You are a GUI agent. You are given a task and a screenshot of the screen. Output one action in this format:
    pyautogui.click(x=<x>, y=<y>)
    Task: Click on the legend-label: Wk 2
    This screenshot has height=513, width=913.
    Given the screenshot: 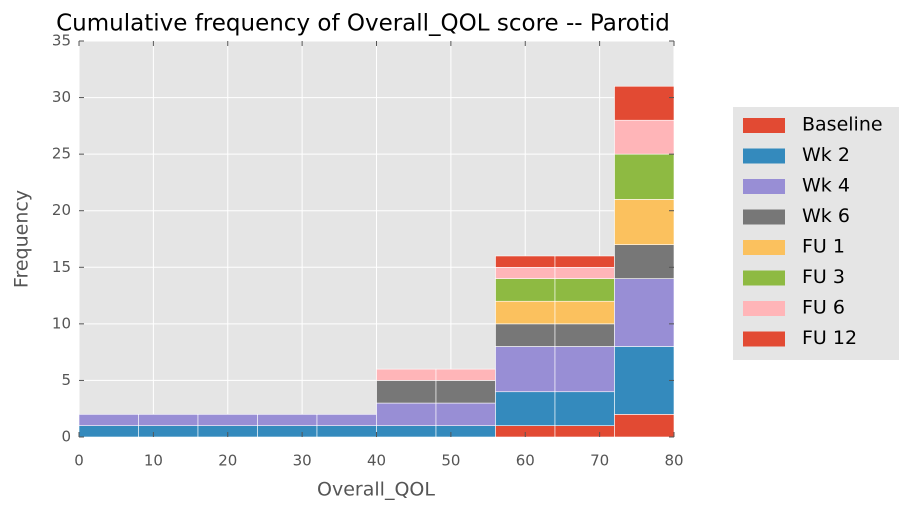 What is the action you would take?
    pyautogui.click(x=826, y=155)
    